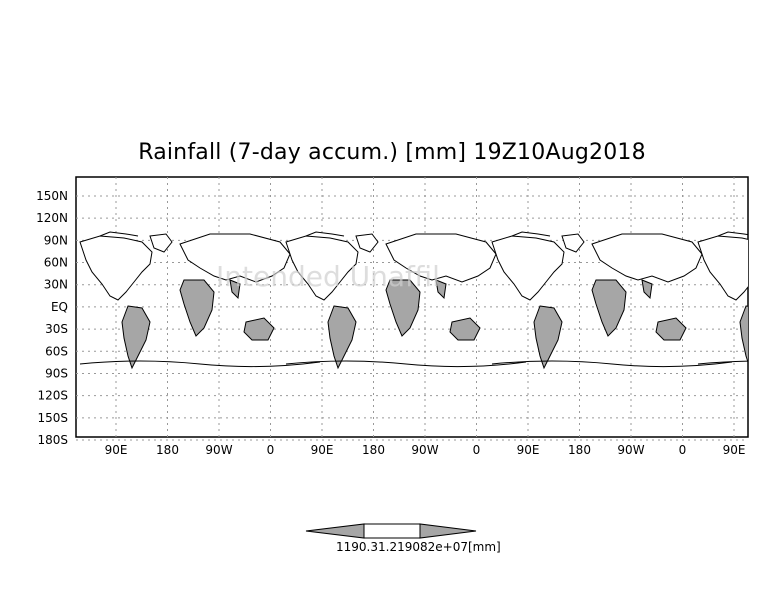  I want to click on colorbar-min-label: 1190.3, so click(357, 547).